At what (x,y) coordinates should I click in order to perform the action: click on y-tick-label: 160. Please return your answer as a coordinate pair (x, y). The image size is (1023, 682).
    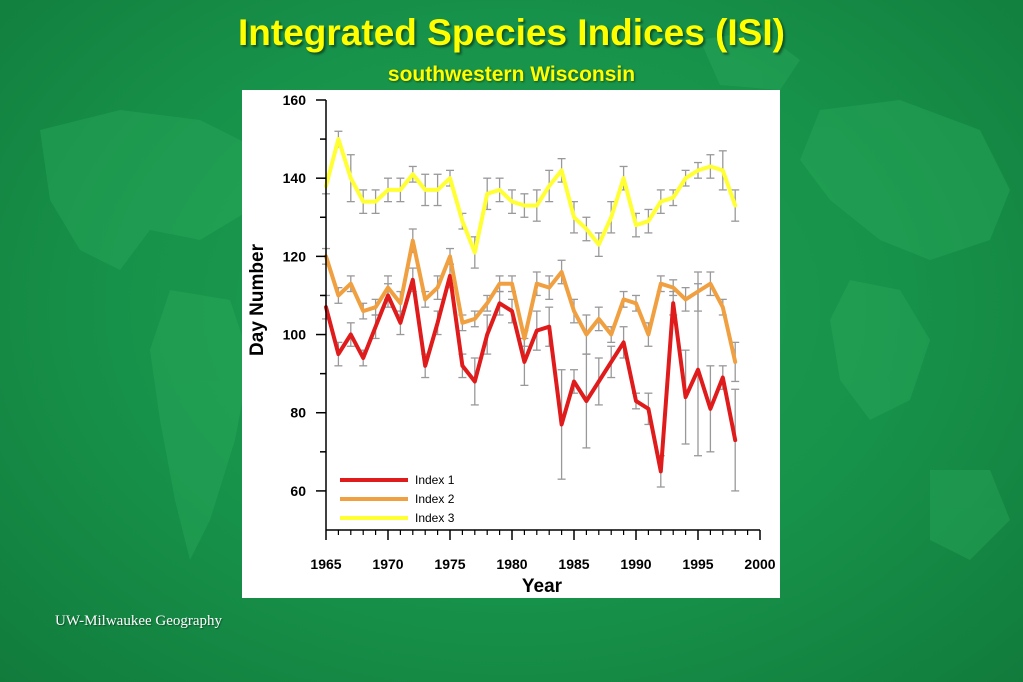
    Looking at the image, I should click on (295, 100).